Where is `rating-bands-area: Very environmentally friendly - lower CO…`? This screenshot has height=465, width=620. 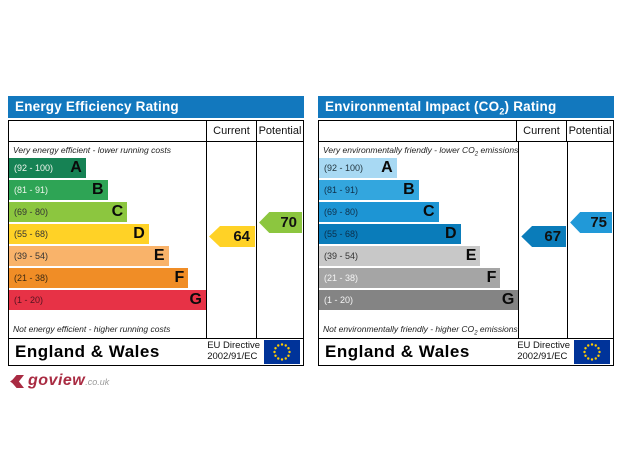 rating-bands-area: Very environmentally friendly - lower CO… is located at coordinates (419, 240).